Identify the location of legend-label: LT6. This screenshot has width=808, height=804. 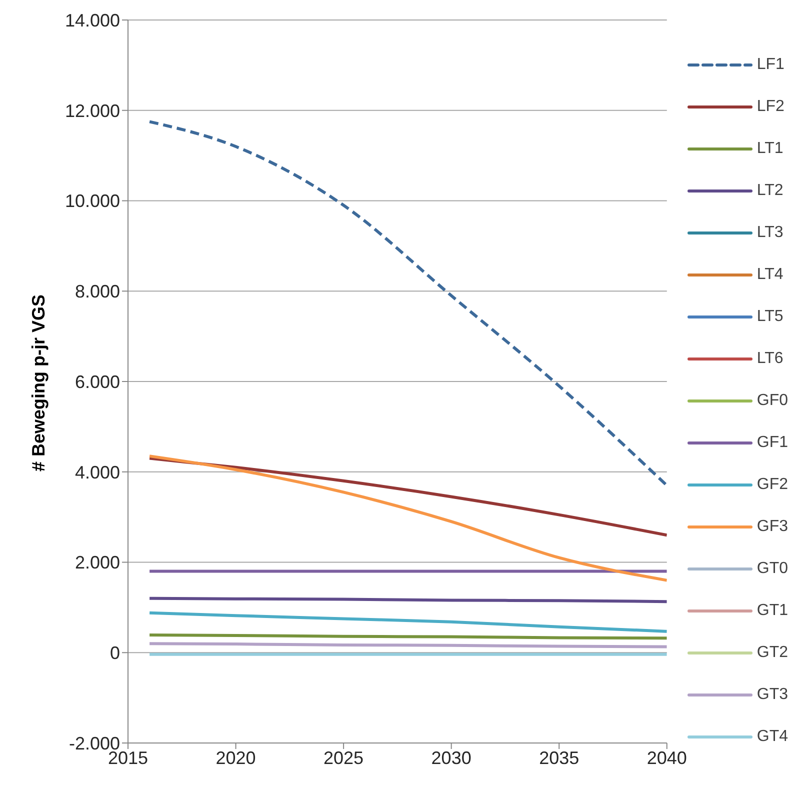
(770, 359).